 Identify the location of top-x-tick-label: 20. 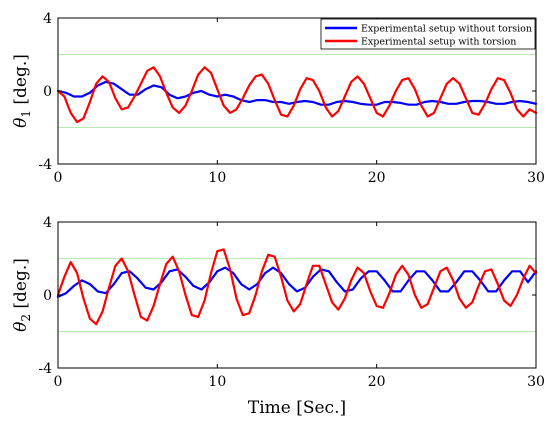
(377, 178).